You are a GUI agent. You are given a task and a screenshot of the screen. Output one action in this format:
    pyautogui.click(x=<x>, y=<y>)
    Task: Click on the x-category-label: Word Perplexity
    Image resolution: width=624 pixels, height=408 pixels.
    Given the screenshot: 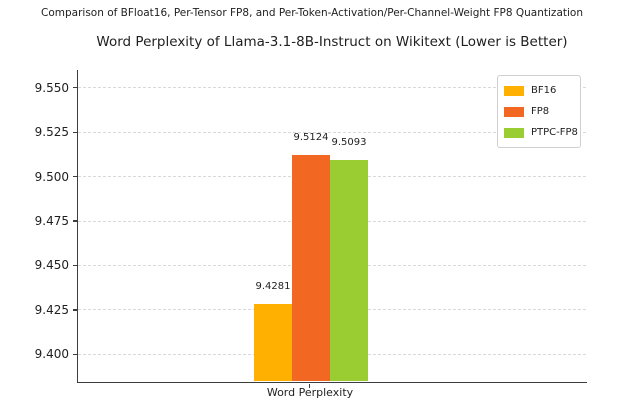 What is the action you would take?
    pyautogui.click(x=310, y=392)
    